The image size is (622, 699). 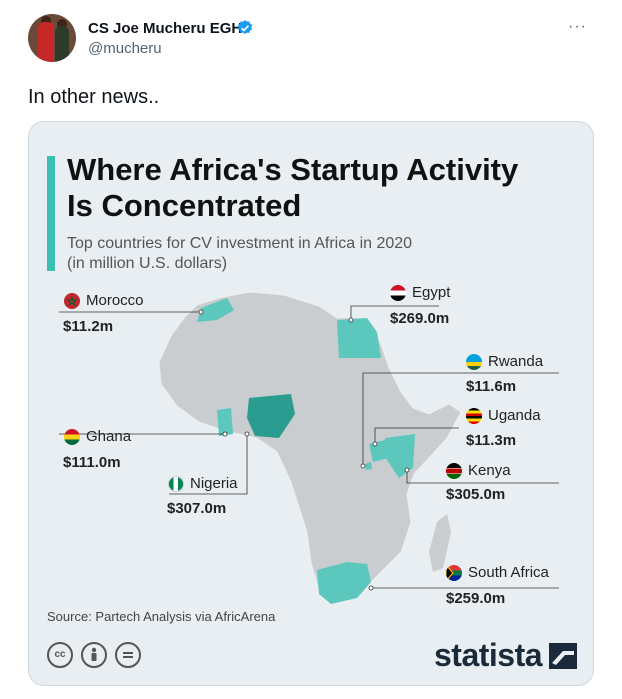 What do you see at coordinates (460, 419) in the screenshot?
I see `rwanda-leader` at bounding box center [460, 419].